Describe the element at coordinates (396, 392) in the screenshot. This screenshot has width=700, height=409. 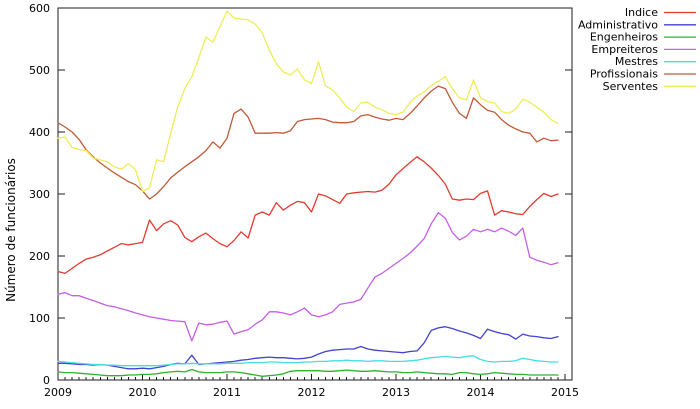
I see `x-tick-label: 2013` at that location.